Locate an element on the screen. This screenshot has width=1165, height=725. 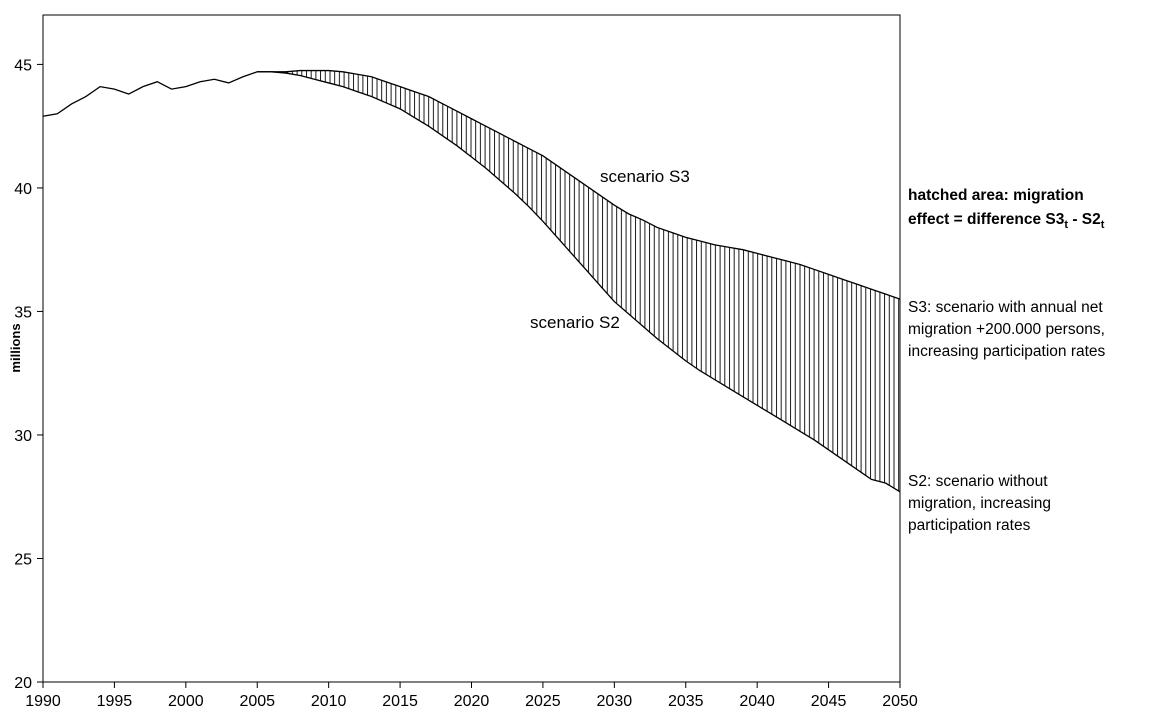
y-tick-label: 30 is located at coordinates (23, 436).